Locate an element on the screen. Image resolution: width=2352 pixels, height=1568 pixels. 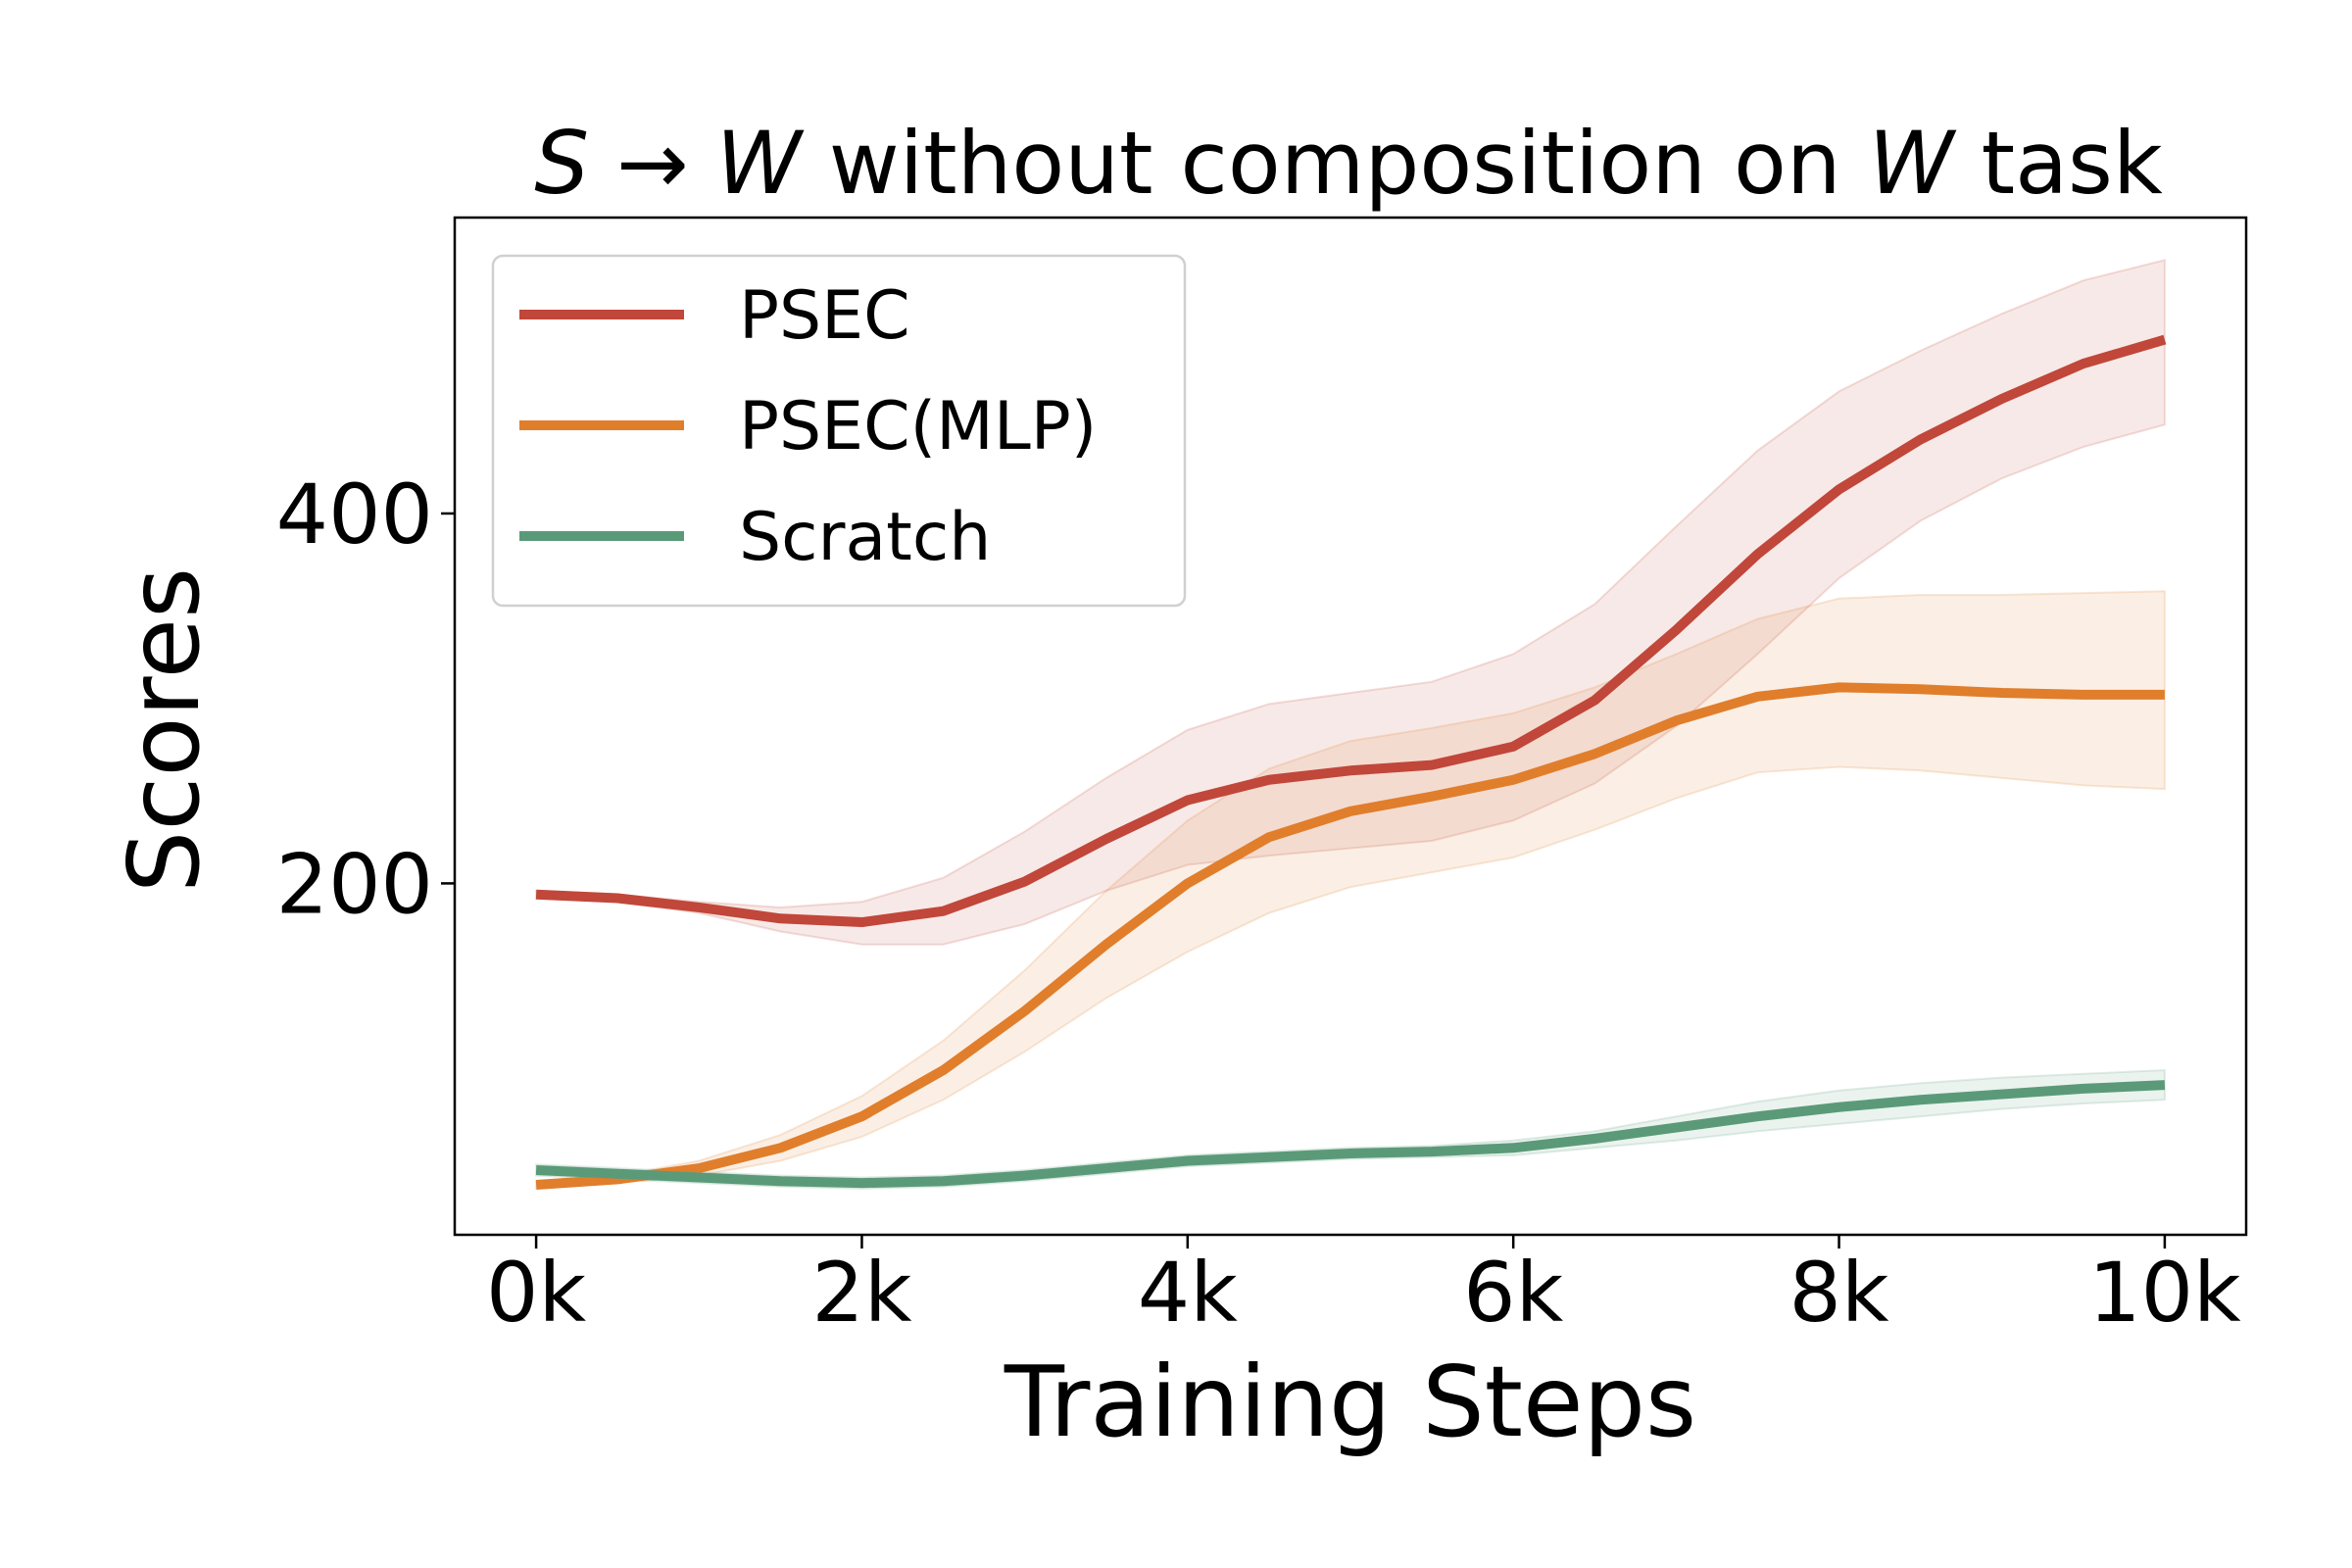
x-axis-ticks: 0k 2k 4k 6k 8k 10k is located at coordinates (1363, 1288).